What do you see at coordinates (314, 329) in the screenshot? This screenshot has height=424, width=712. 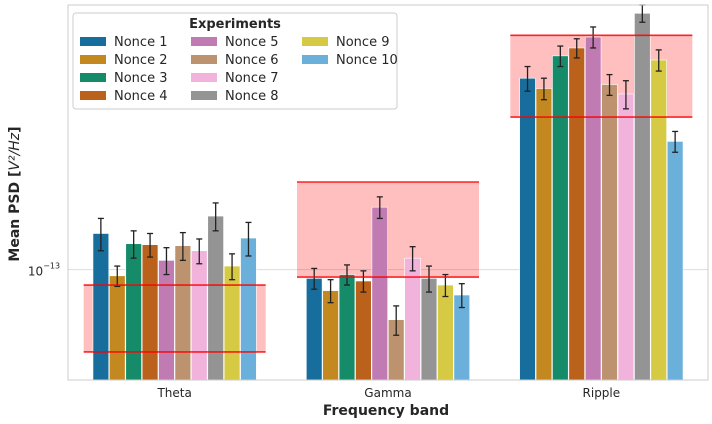 I see `bar-nonce-1-gamma` at bounding box center [314, 329].